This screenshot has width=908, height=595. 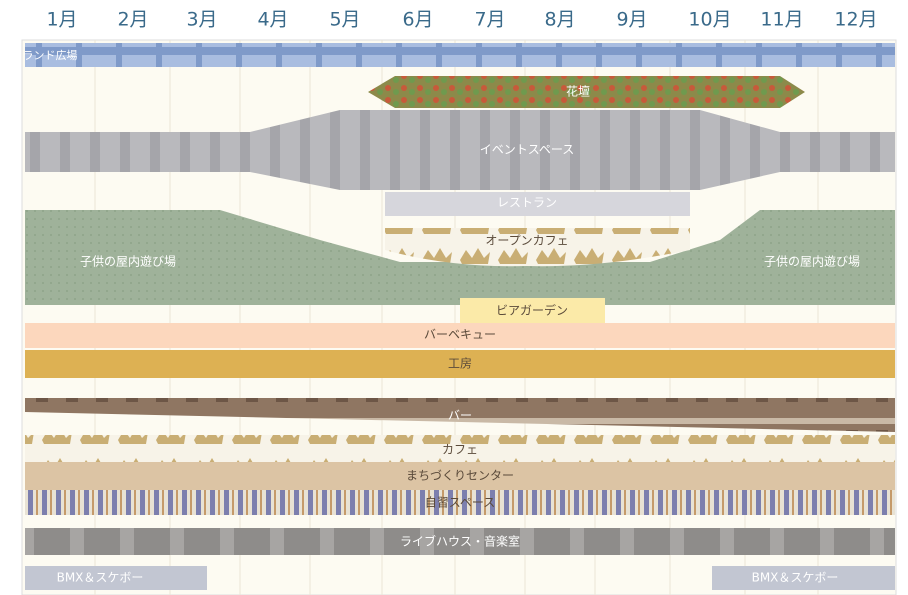 What do you see at coordinates (461, 20) in the screenshot?
I see `month-labels: 1月 2月 3月 4月 5月 6月 7月 8月 9月 10月 11月 12月` at bounding box center [461, 20].